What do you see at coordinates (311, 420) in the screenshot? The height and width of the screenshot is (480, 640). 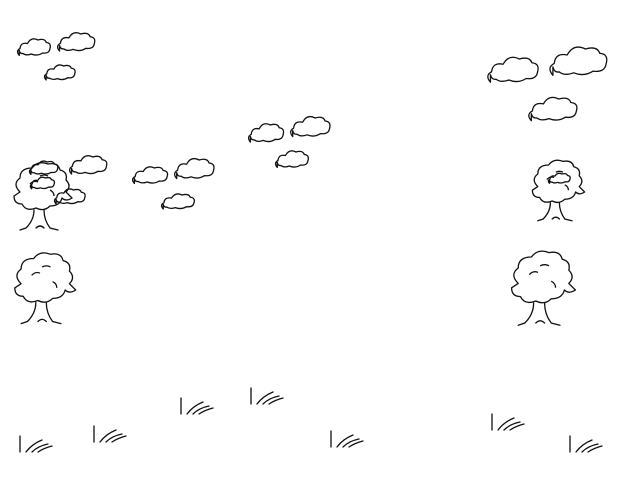 I see `grass-layer` at bounding box center [311, 420].